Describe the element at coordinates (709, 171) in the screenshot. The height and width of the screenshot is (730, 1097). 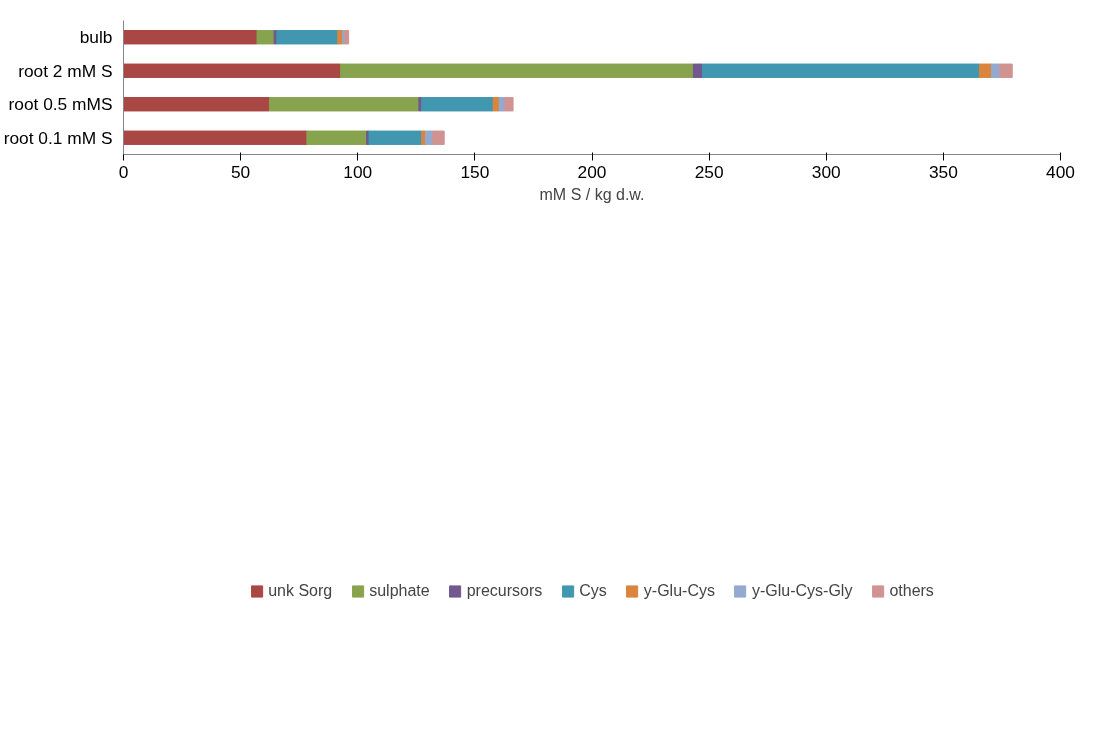
I see `x-tick-label: 250` at that location.